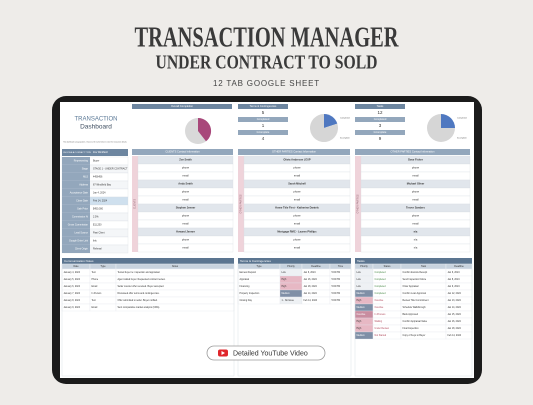  I want to click on cell-text: Earnest Deposit, so click(248, 272).